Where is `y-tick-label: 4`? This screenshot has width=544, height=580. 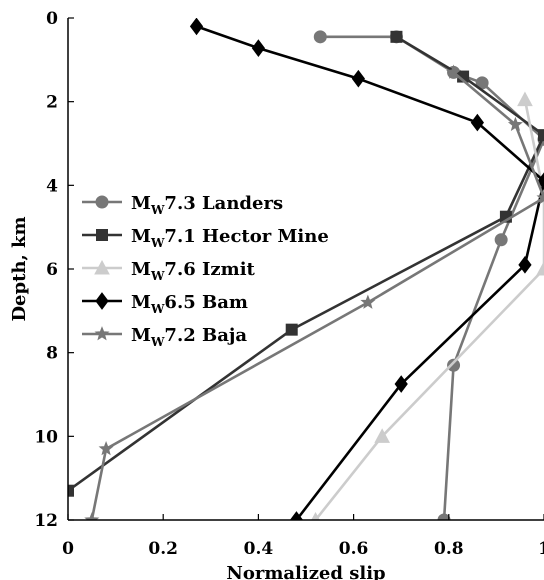
y-tick-label: 4 is located at coordinates (52, 186).